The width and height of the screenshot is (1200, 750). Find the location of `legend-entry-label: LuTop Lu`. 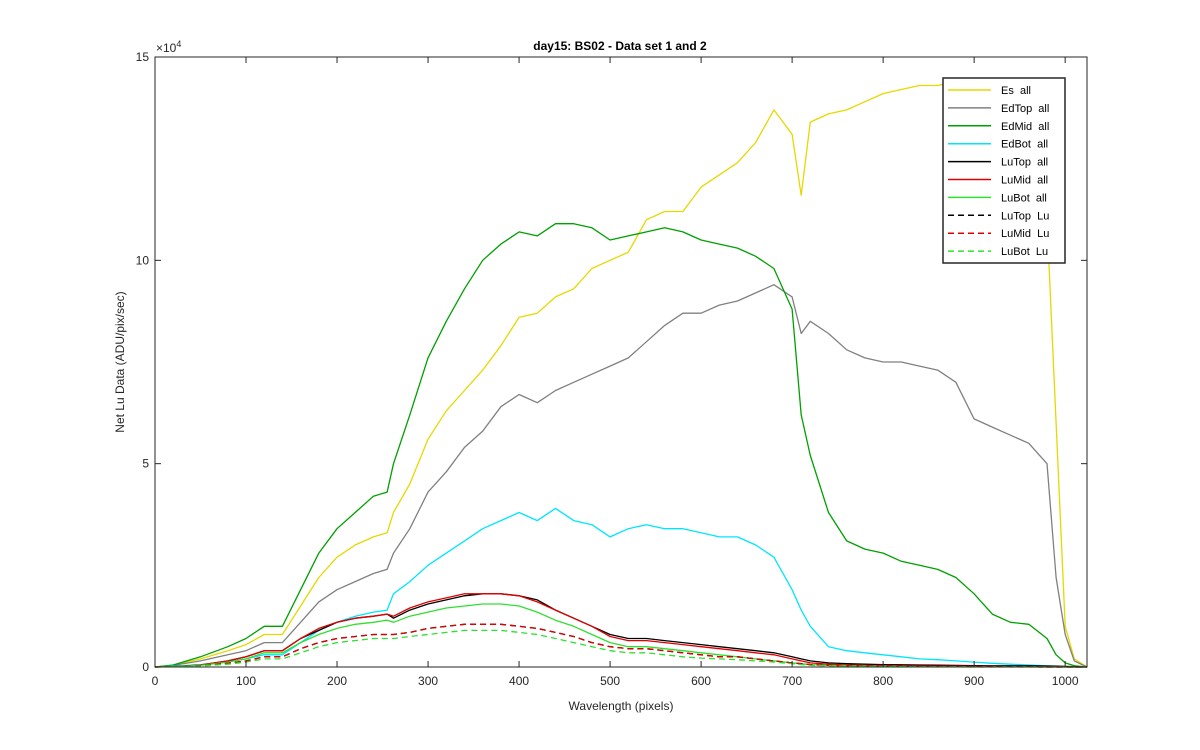

legend-entry-label: LuTop Lu is located at coordinates (1025, 216).